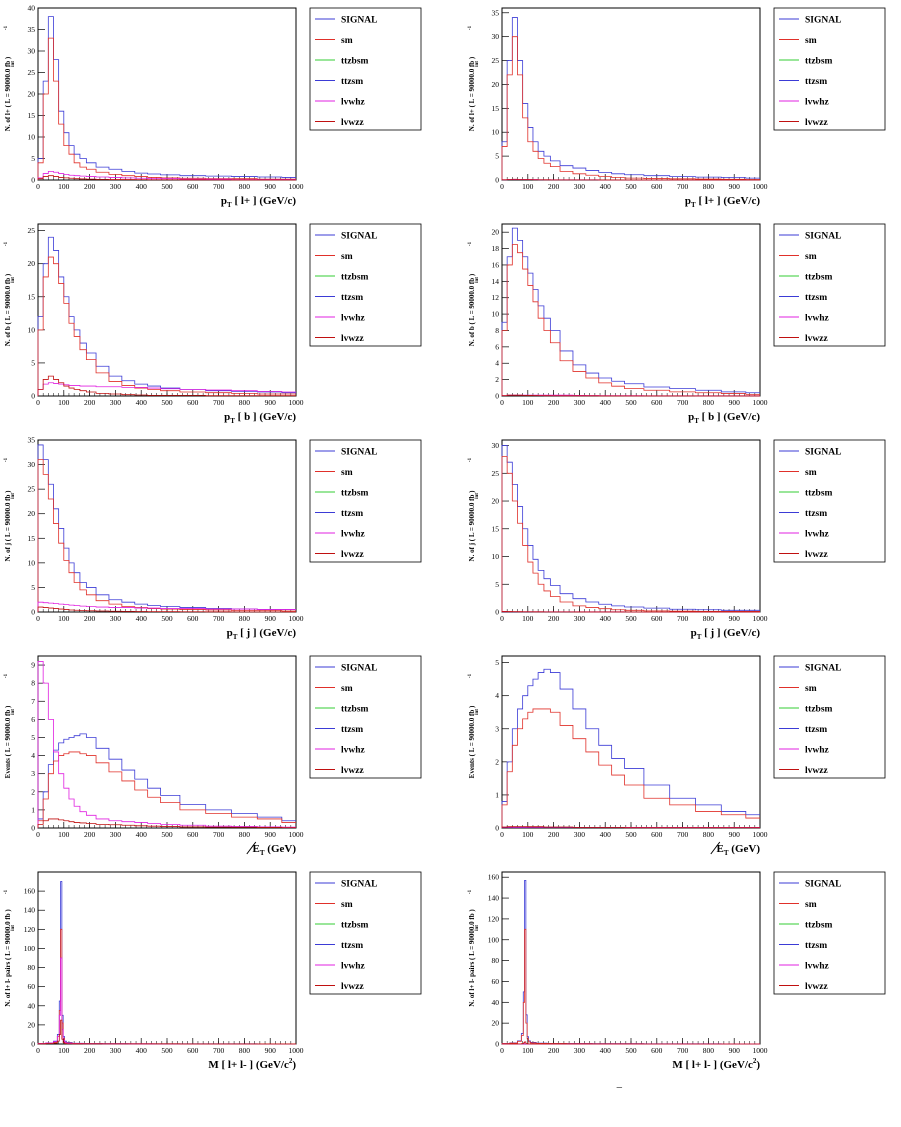 This screenshot has width=901, height=1127. I want to click on y-tick-label: 18, so click(496, 248).